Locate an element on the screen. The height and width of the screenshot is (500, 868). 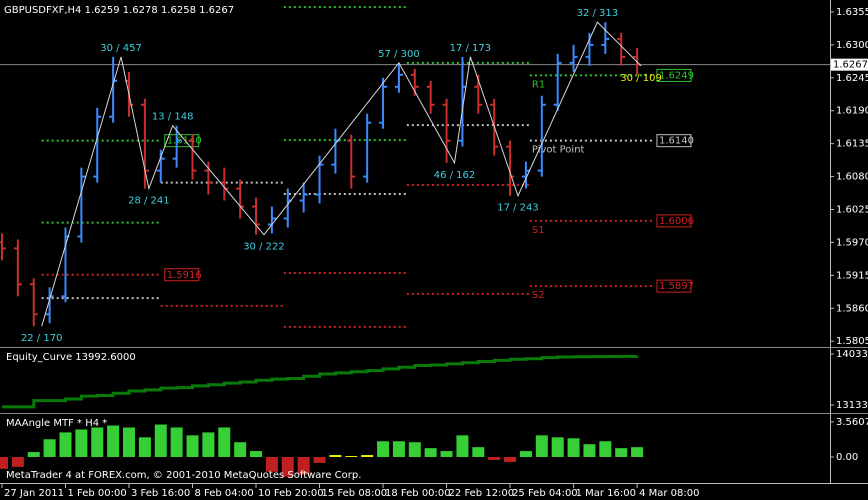
x-tick-label: 1 Feb 00:00 is located at coordinates (96, 493).